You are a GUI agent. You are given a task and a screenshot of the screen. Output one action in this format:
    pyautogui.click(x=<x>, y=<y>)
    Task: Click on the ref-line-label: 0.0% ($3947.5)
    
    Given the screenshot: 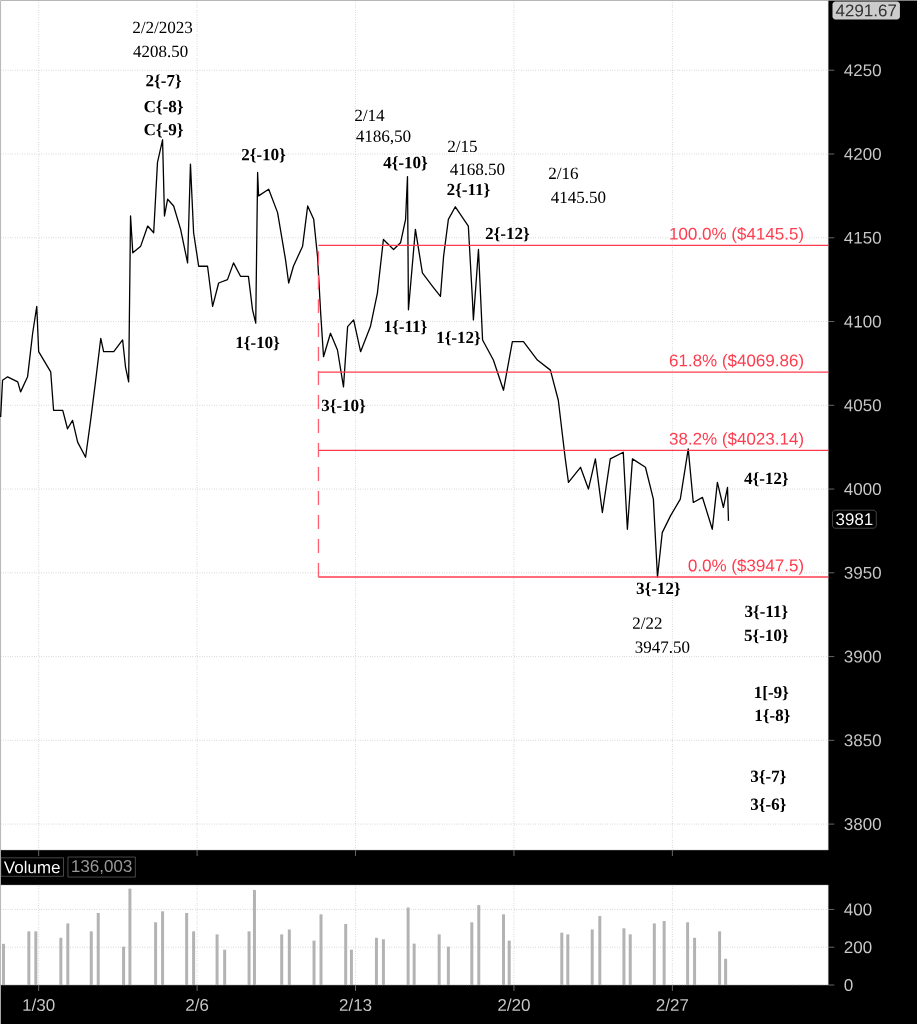 What is the action you would take?
    pyautogui.click(x=745, y=566)
    